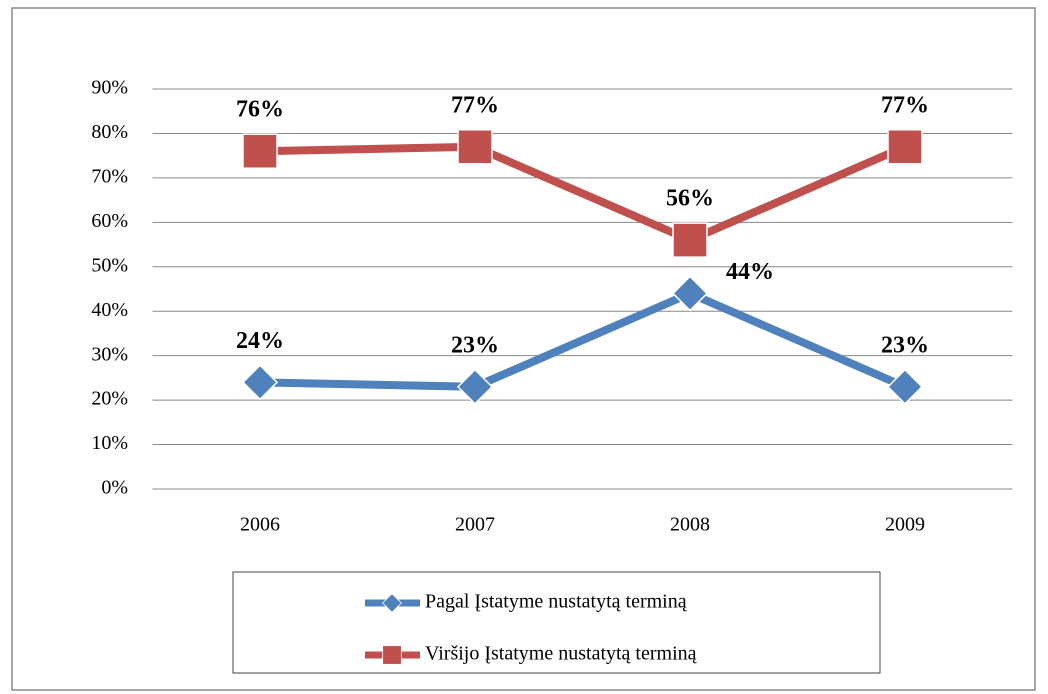 This screenshot has width=1048, height=694. What do you see at coordinates (109, 88) in the screenshot?
I see `y-tick-label: 90%` at bounding box center [109, 88].